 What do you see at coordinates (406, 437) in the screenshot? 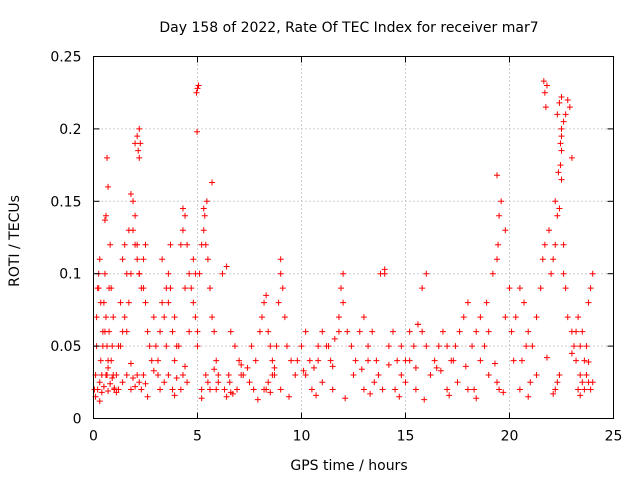
I see `x-tick-label: 15` at bounding box center [406, 437].